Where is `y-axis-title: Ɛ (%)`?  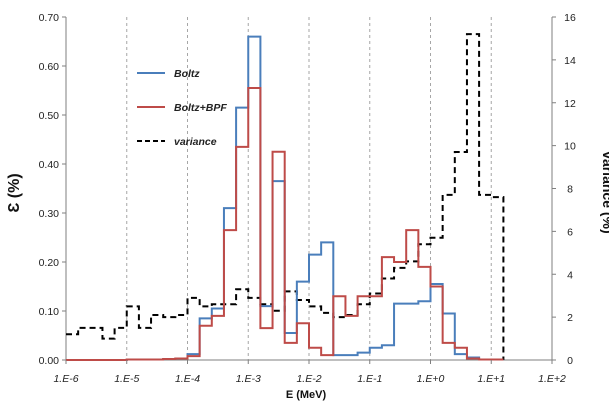 y-axis-title: Ɛ (%) is located at coordinates (14, 192).